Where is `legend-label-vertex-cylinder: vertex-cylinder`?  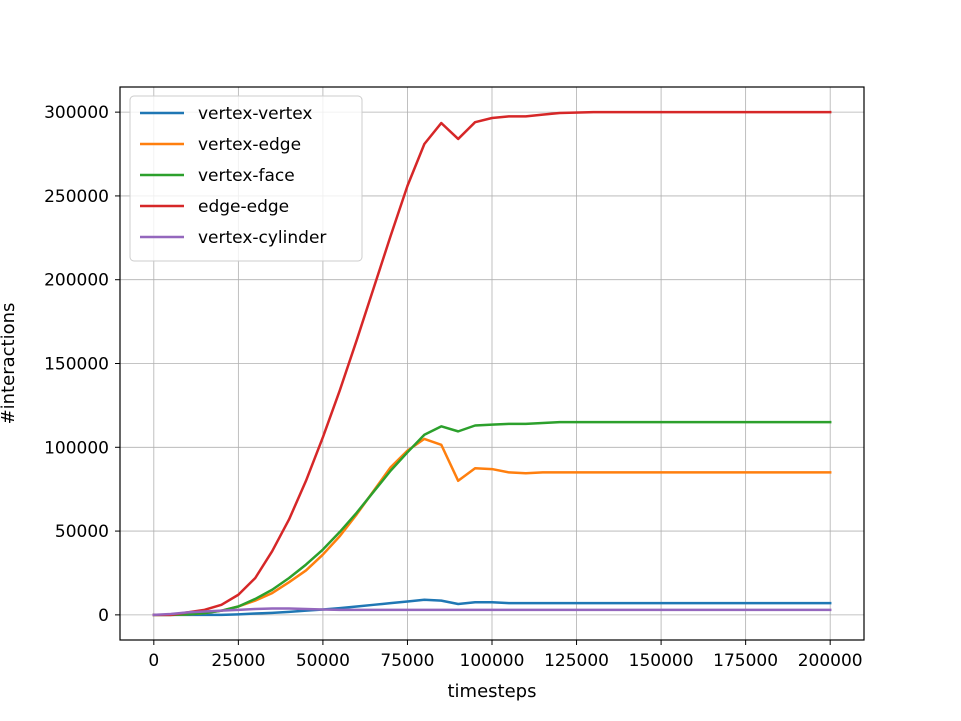
legend-label-vertex-cylinder: vertex-cylinder is located at coordinates (262, 238).